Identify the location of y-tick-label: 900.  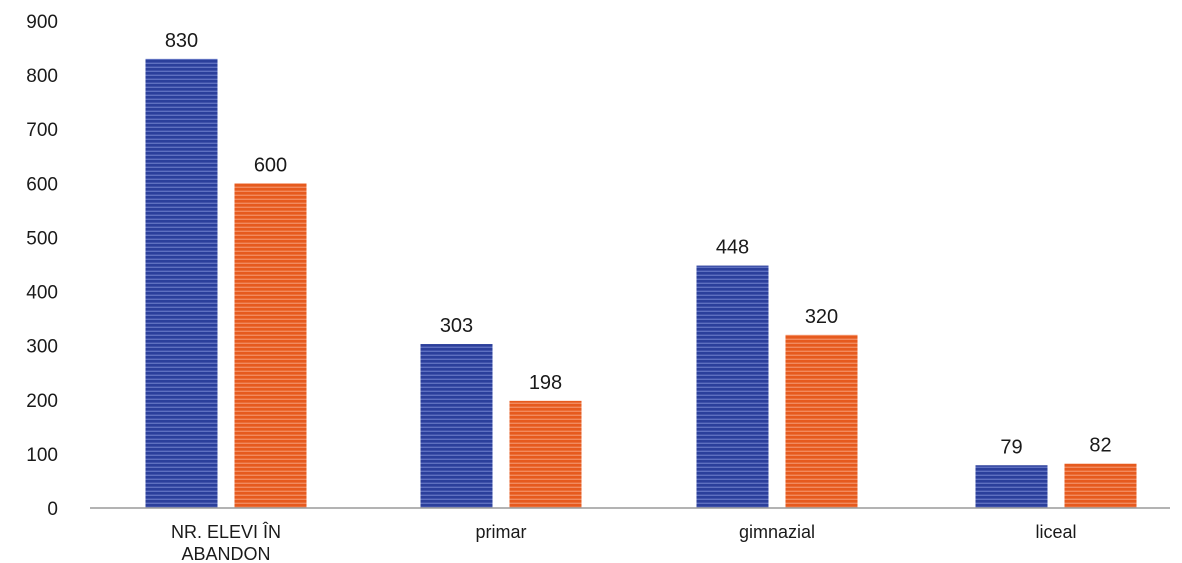
(42, 22).